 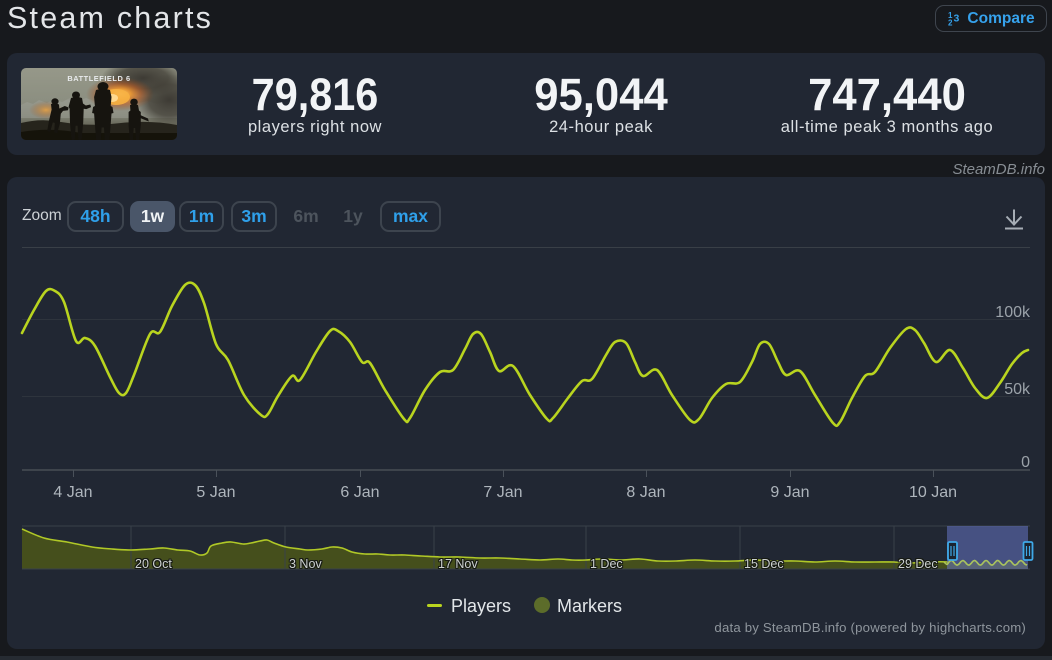 What do you see at coordinates (957, 19) in the screenshot?
I see `svg-text: 3` at bounding box center [957, 19].